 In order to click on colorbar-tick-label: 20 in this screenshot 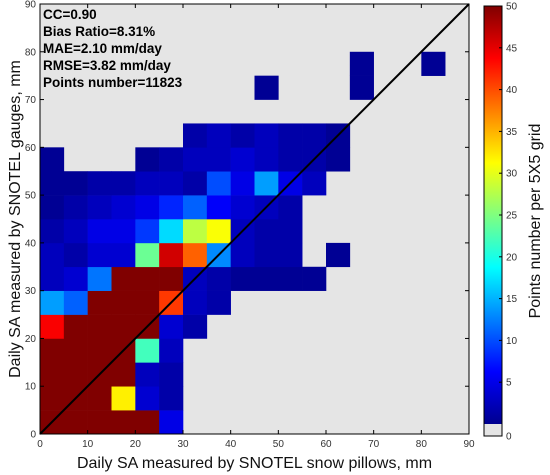, I will do `click(512, 257)`.